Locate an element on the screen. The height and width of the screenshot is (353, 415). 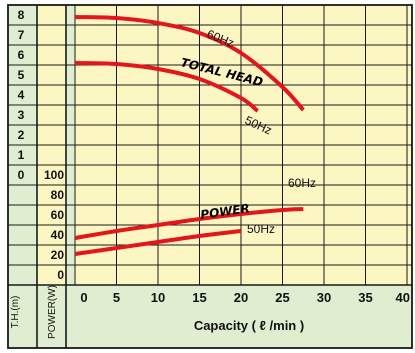
x-axis-title: Capacity ( ℓ /min ) is located at coordinates (249, 325).